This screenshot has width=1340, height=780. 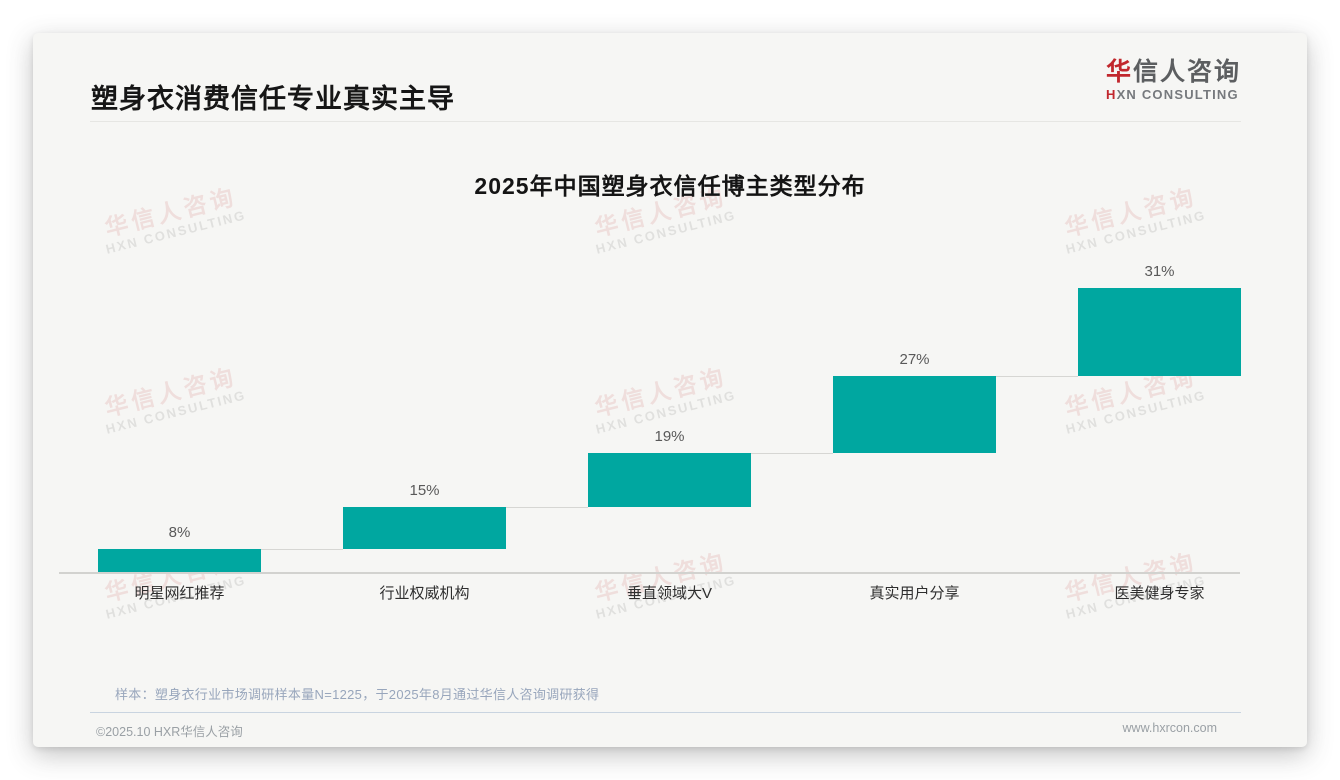 What do you see at coordinates (1111, 94) in the screenshot?
I see `logo-en-first-char: H` at bounding box center [1111, 94].